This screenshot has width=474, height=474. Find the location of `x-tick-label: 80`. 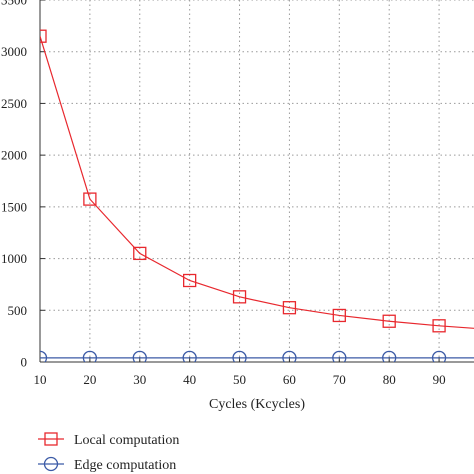

x-tick-label: 80 is located at coordinates (389, 379).